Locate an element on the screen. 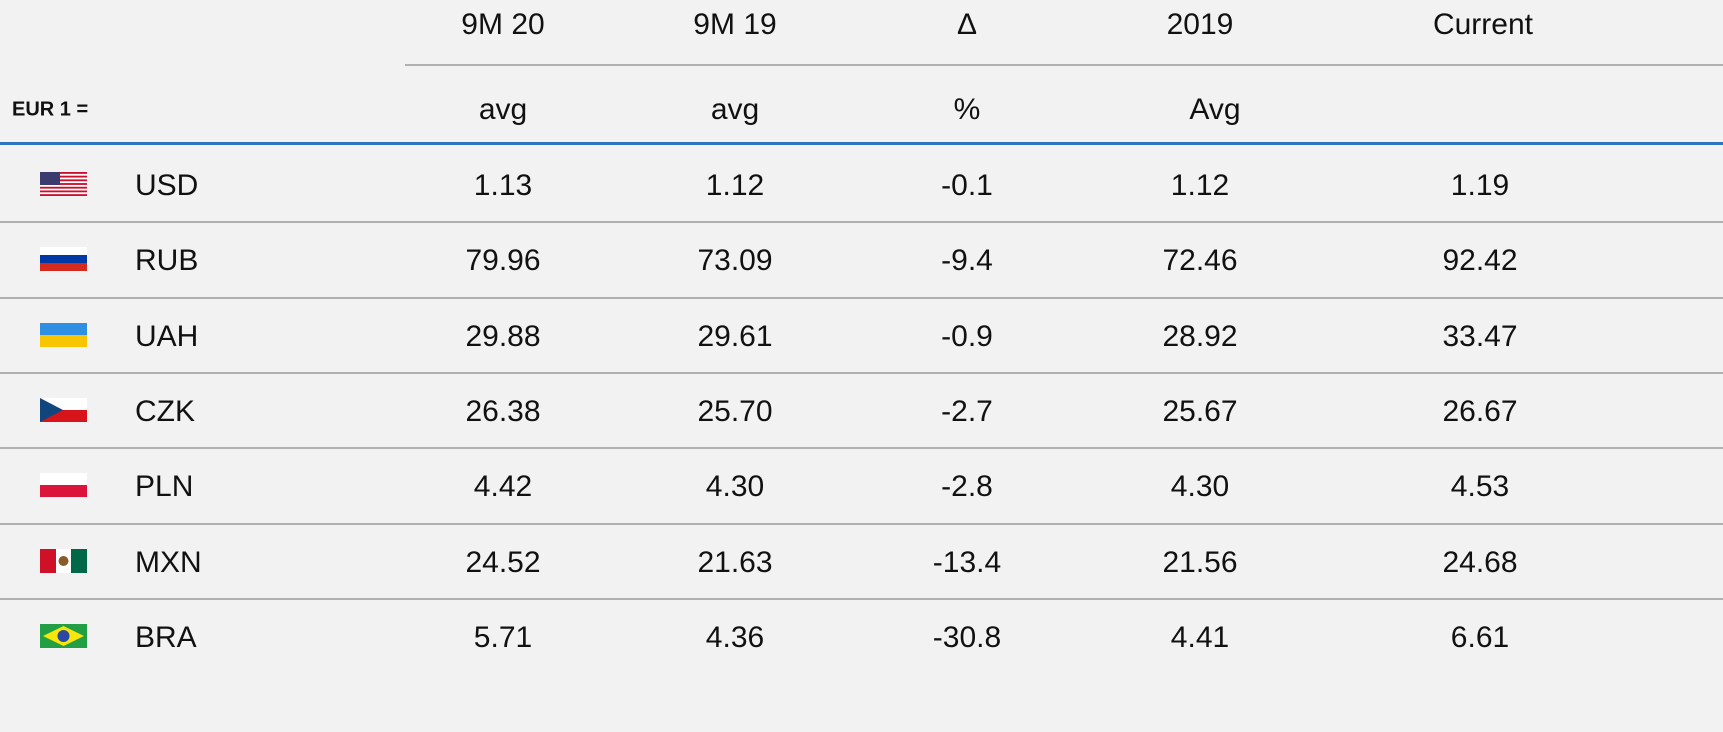 The height and width of the screenshot is (732, 1723). cell-value: 21.63 is located at coordinates (735, 562).